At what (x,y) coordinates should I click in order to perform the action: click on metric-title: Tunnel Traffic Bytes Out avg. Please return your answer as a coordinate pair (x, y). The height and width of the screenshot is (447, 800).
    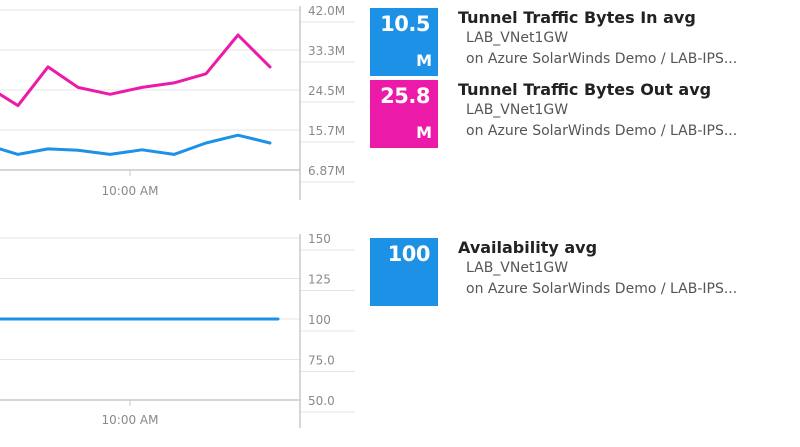
    Looking at the image, I should click on (585, 89).